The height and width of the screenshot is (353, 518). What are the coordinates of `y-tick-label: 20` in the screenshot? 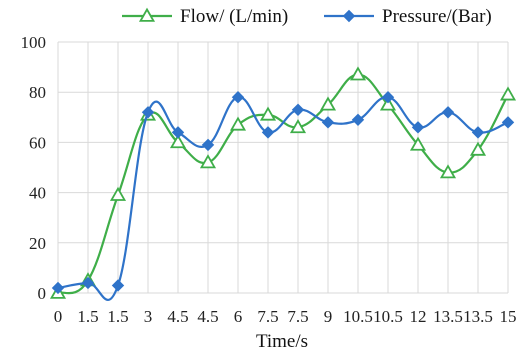 It's located at (37, 243).